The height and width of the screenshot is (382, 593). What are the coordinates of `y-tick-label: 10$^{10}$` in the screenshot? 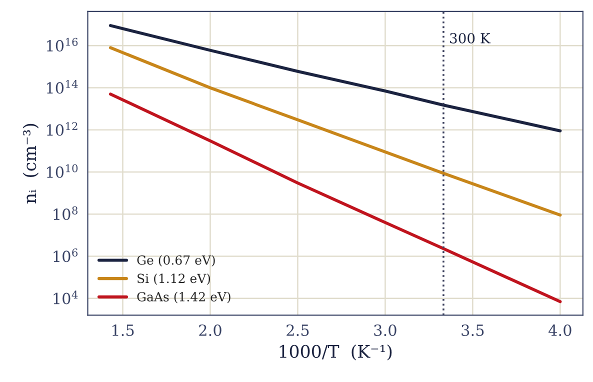 It's located at (62, 171).